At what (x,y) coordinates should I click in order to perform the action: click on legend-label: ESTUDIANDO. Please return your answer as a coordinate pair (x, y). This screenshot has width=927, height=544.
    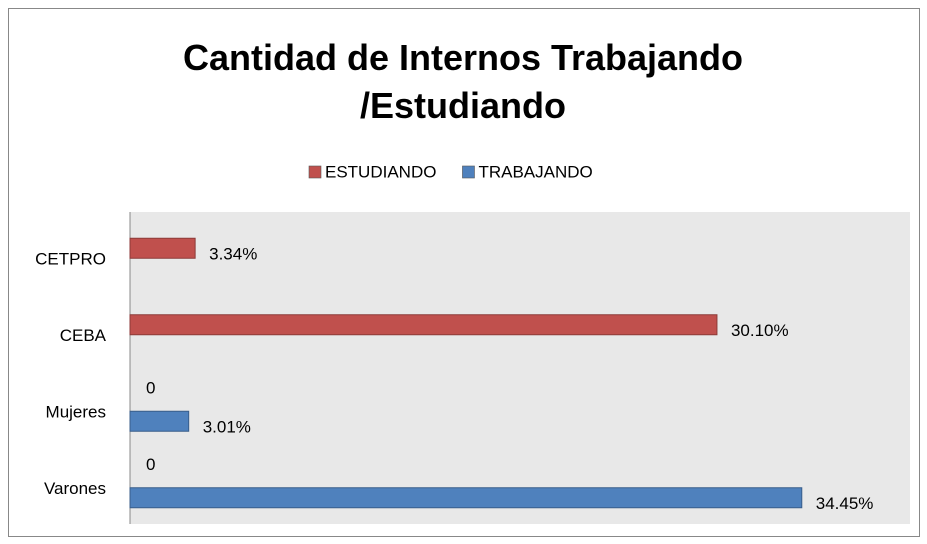
    Looking at the image, I should click on (380, 171).